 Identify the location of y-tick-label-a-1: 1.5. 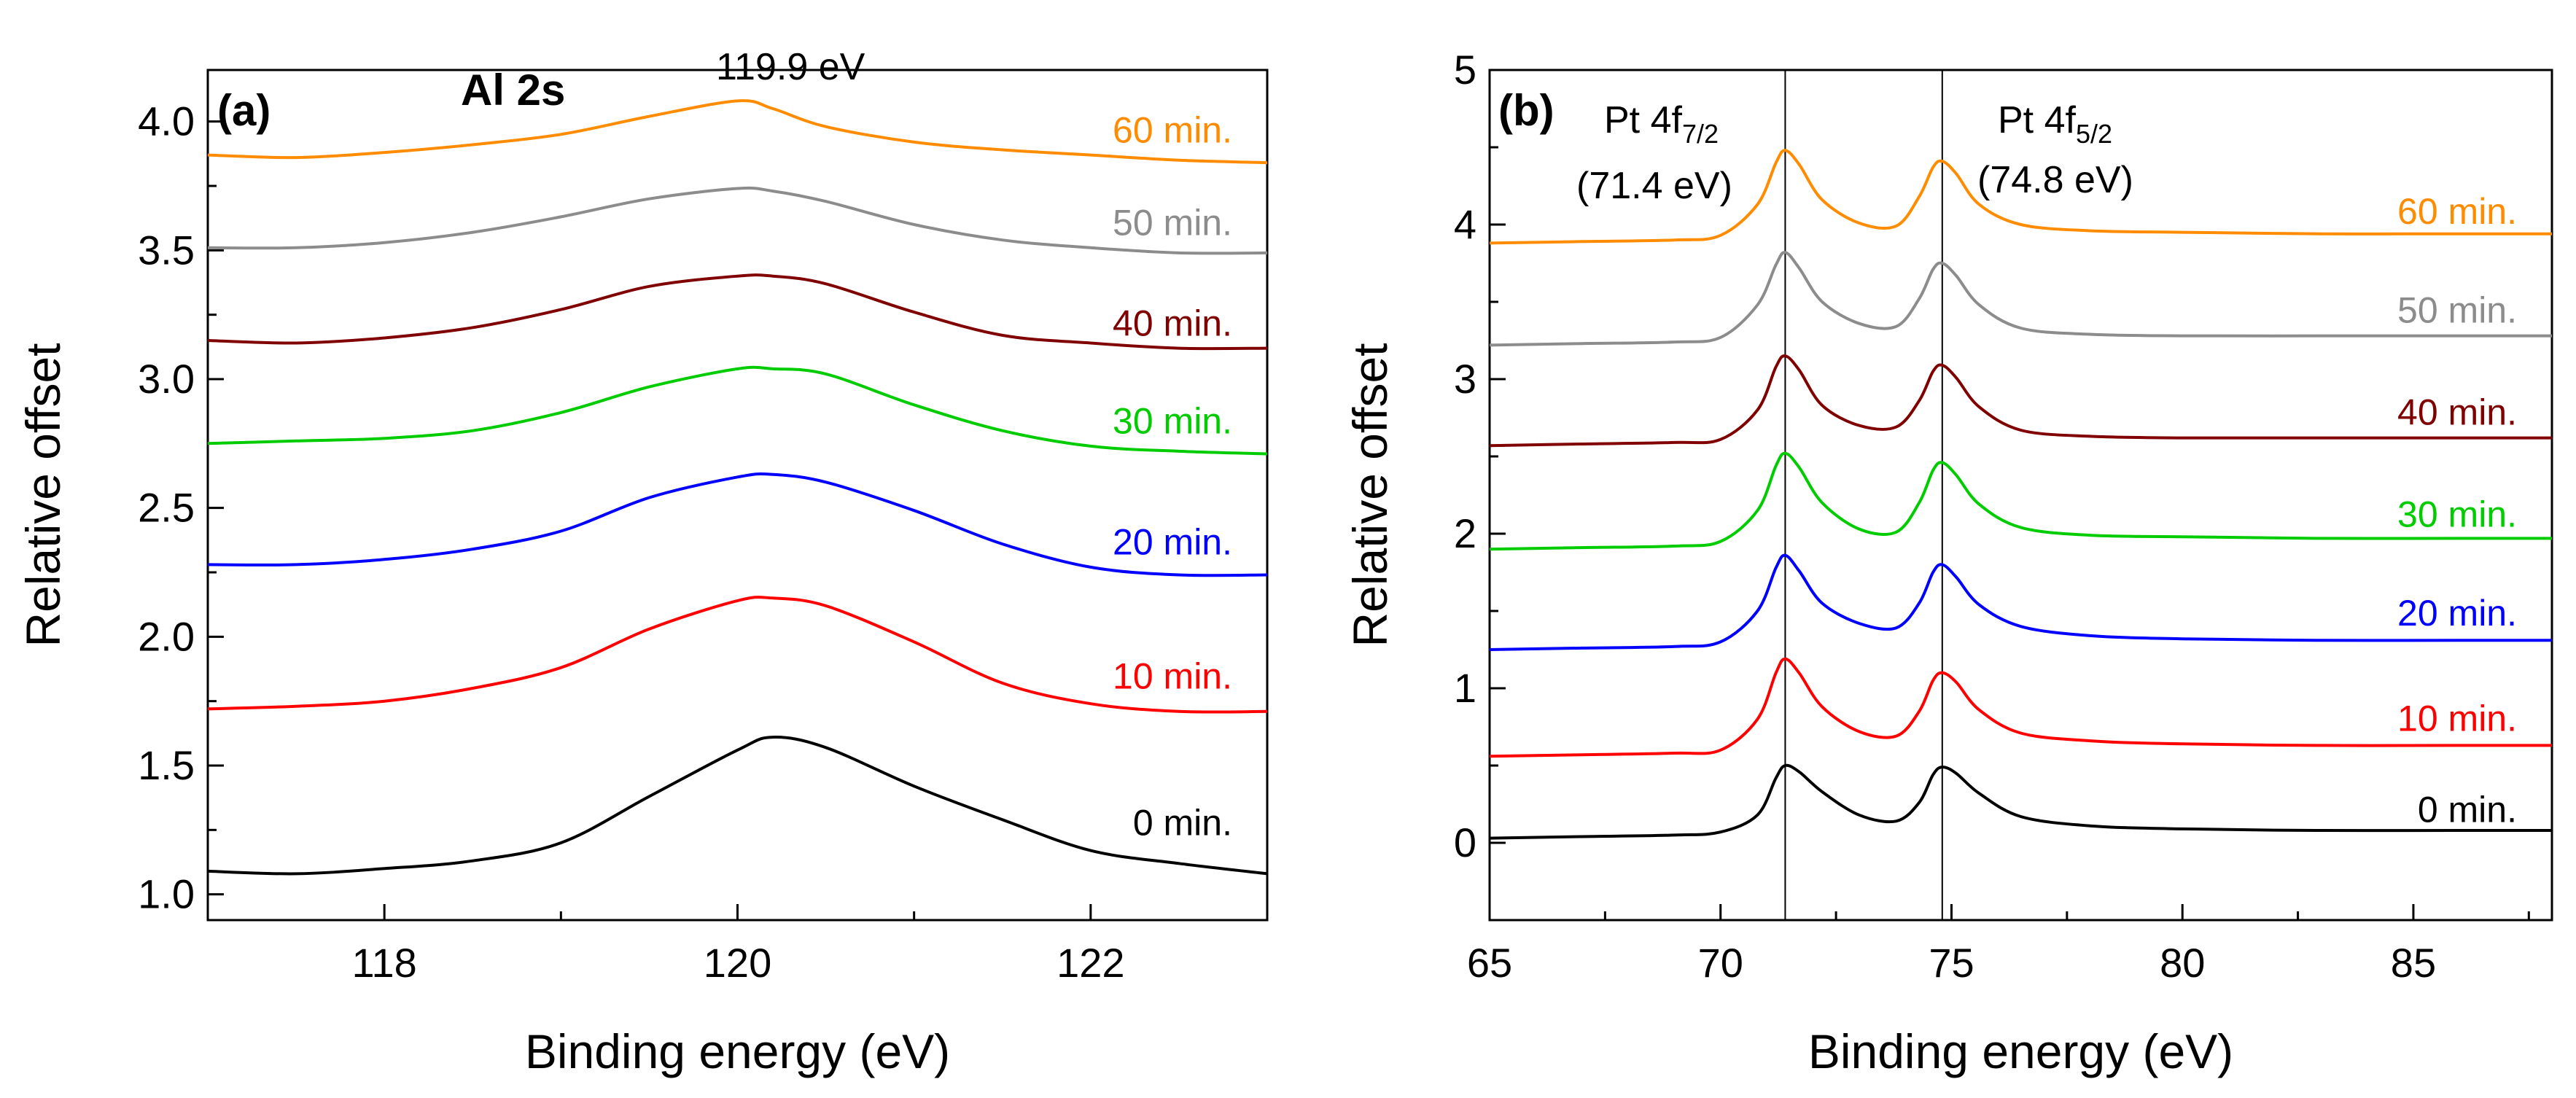
(166, 765).